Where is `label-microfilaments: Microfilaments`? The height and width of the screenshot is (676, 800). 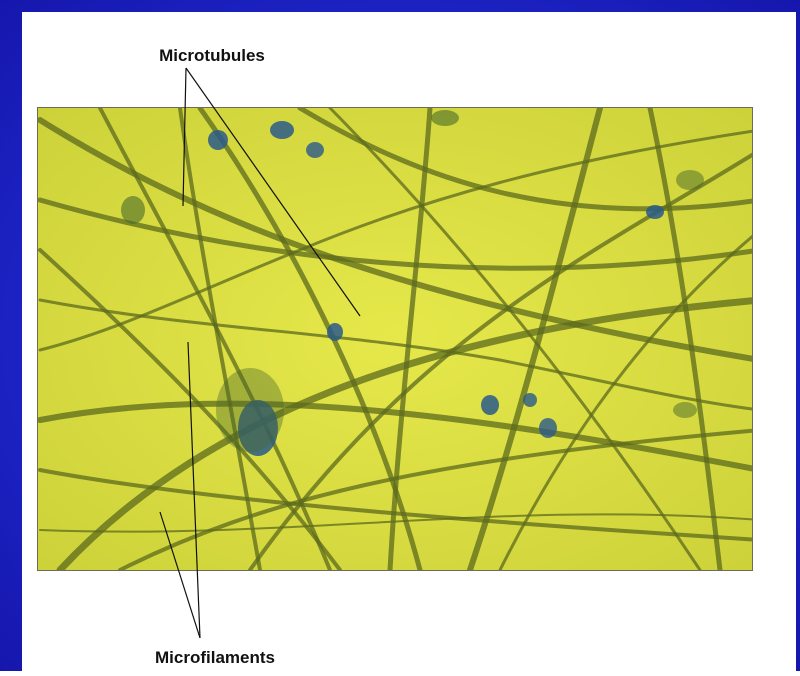 label-microfilaments: Microfilaments is located at coordinates (215, 657).